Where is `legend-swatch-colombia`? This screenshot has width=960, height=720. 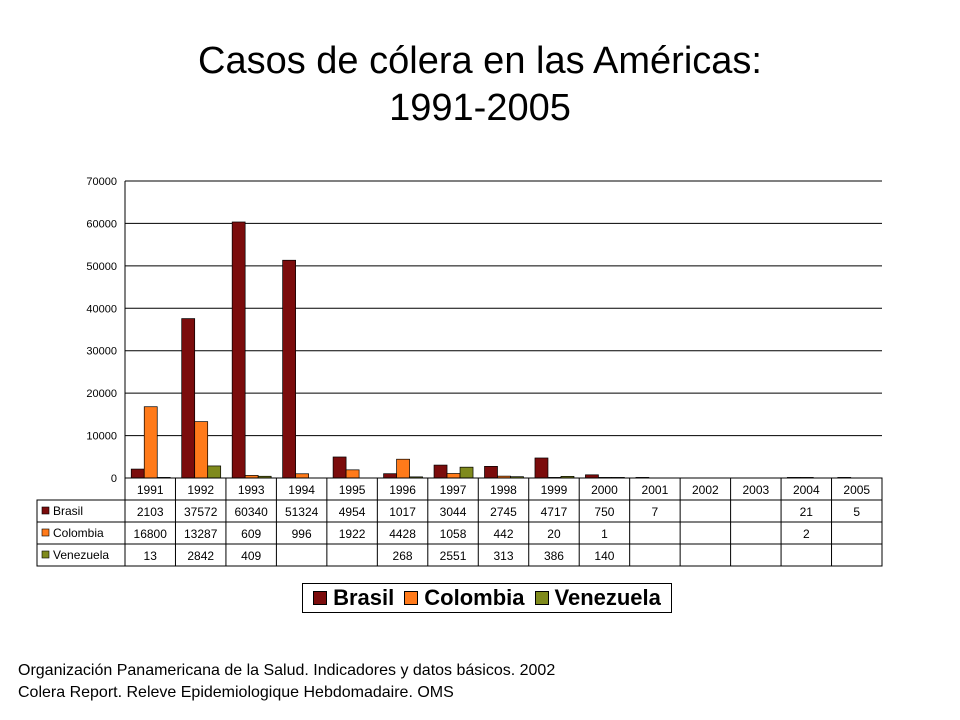 legend-swatch-colombia is located at coordinates (411, 598).